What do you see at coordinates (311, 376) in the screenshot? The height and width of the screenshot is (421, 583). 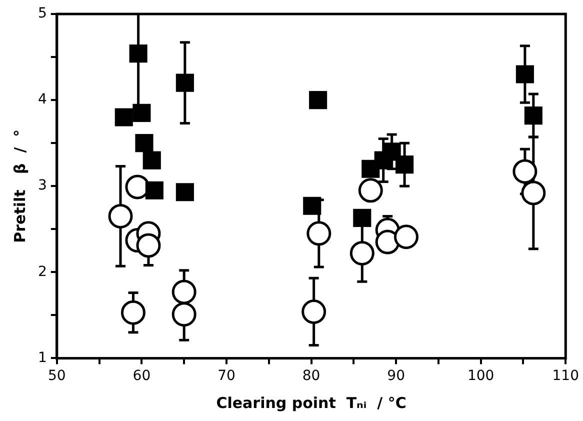 I see `x-tick-label: 80` at bounding box center [311, 376].